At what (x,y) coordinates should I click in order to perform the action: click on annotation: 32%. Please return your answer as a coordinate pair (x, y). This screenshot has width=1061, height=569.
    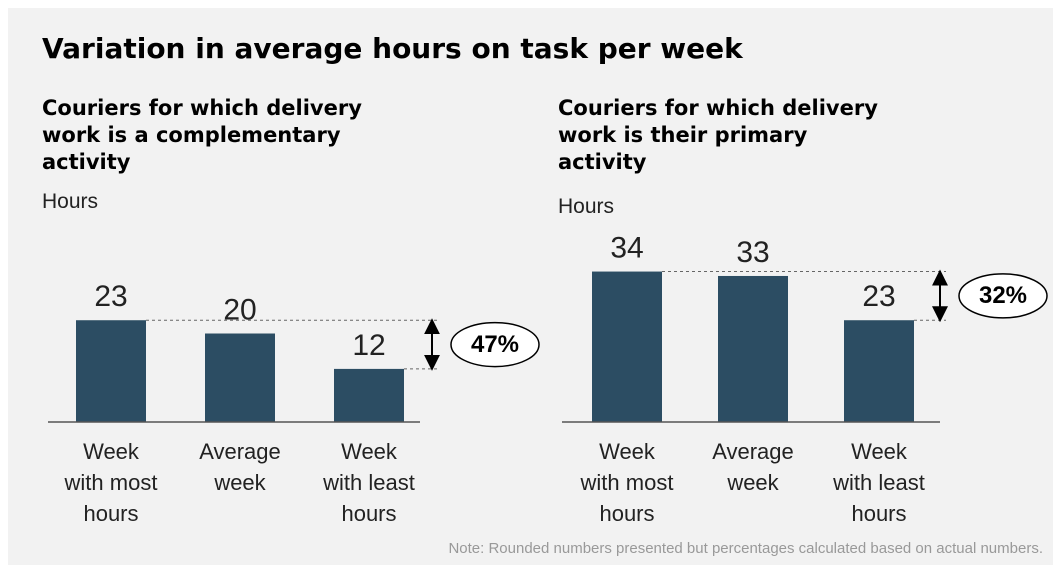
    Looking at the image, I should click on (1003, 295).